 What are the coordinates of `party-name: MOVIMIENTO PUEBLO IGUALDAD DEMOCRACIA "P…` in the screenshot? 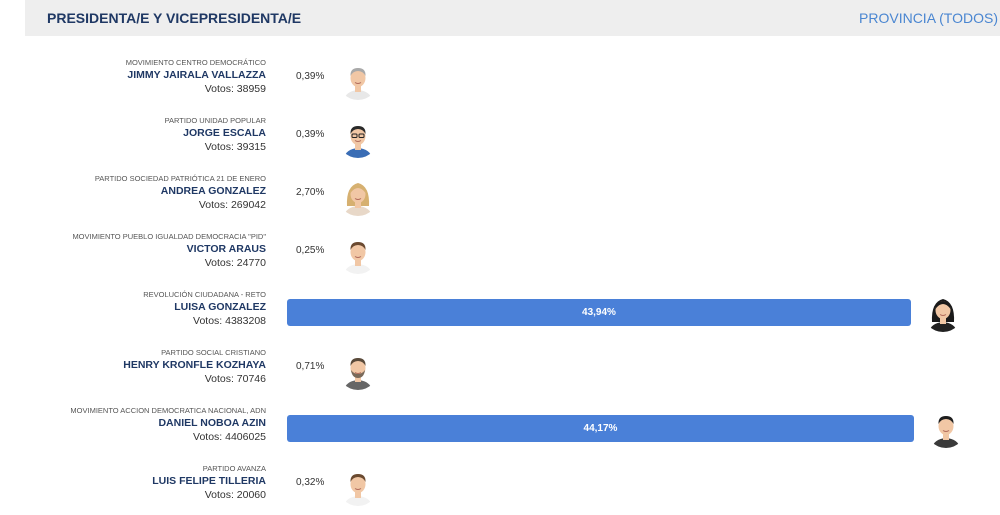 It's located at (169, 236).